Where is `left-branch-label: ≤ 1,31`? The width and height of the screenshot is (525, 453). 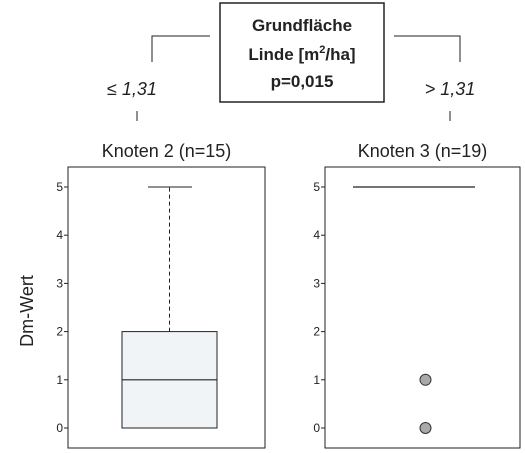 left-branch-label: ≤ 1,31 is located at coordinates (132, 89).